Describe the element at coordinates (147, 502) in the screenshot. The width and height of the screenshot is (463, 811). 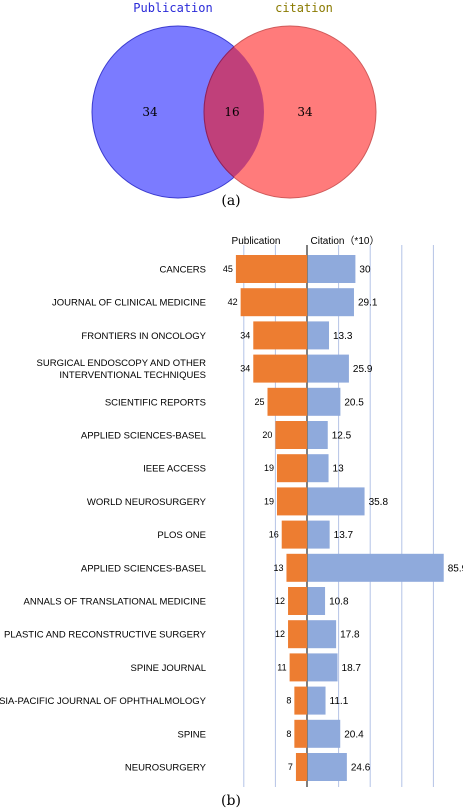
I see `category-label: WORLD NEUROSURGERY` at that location.